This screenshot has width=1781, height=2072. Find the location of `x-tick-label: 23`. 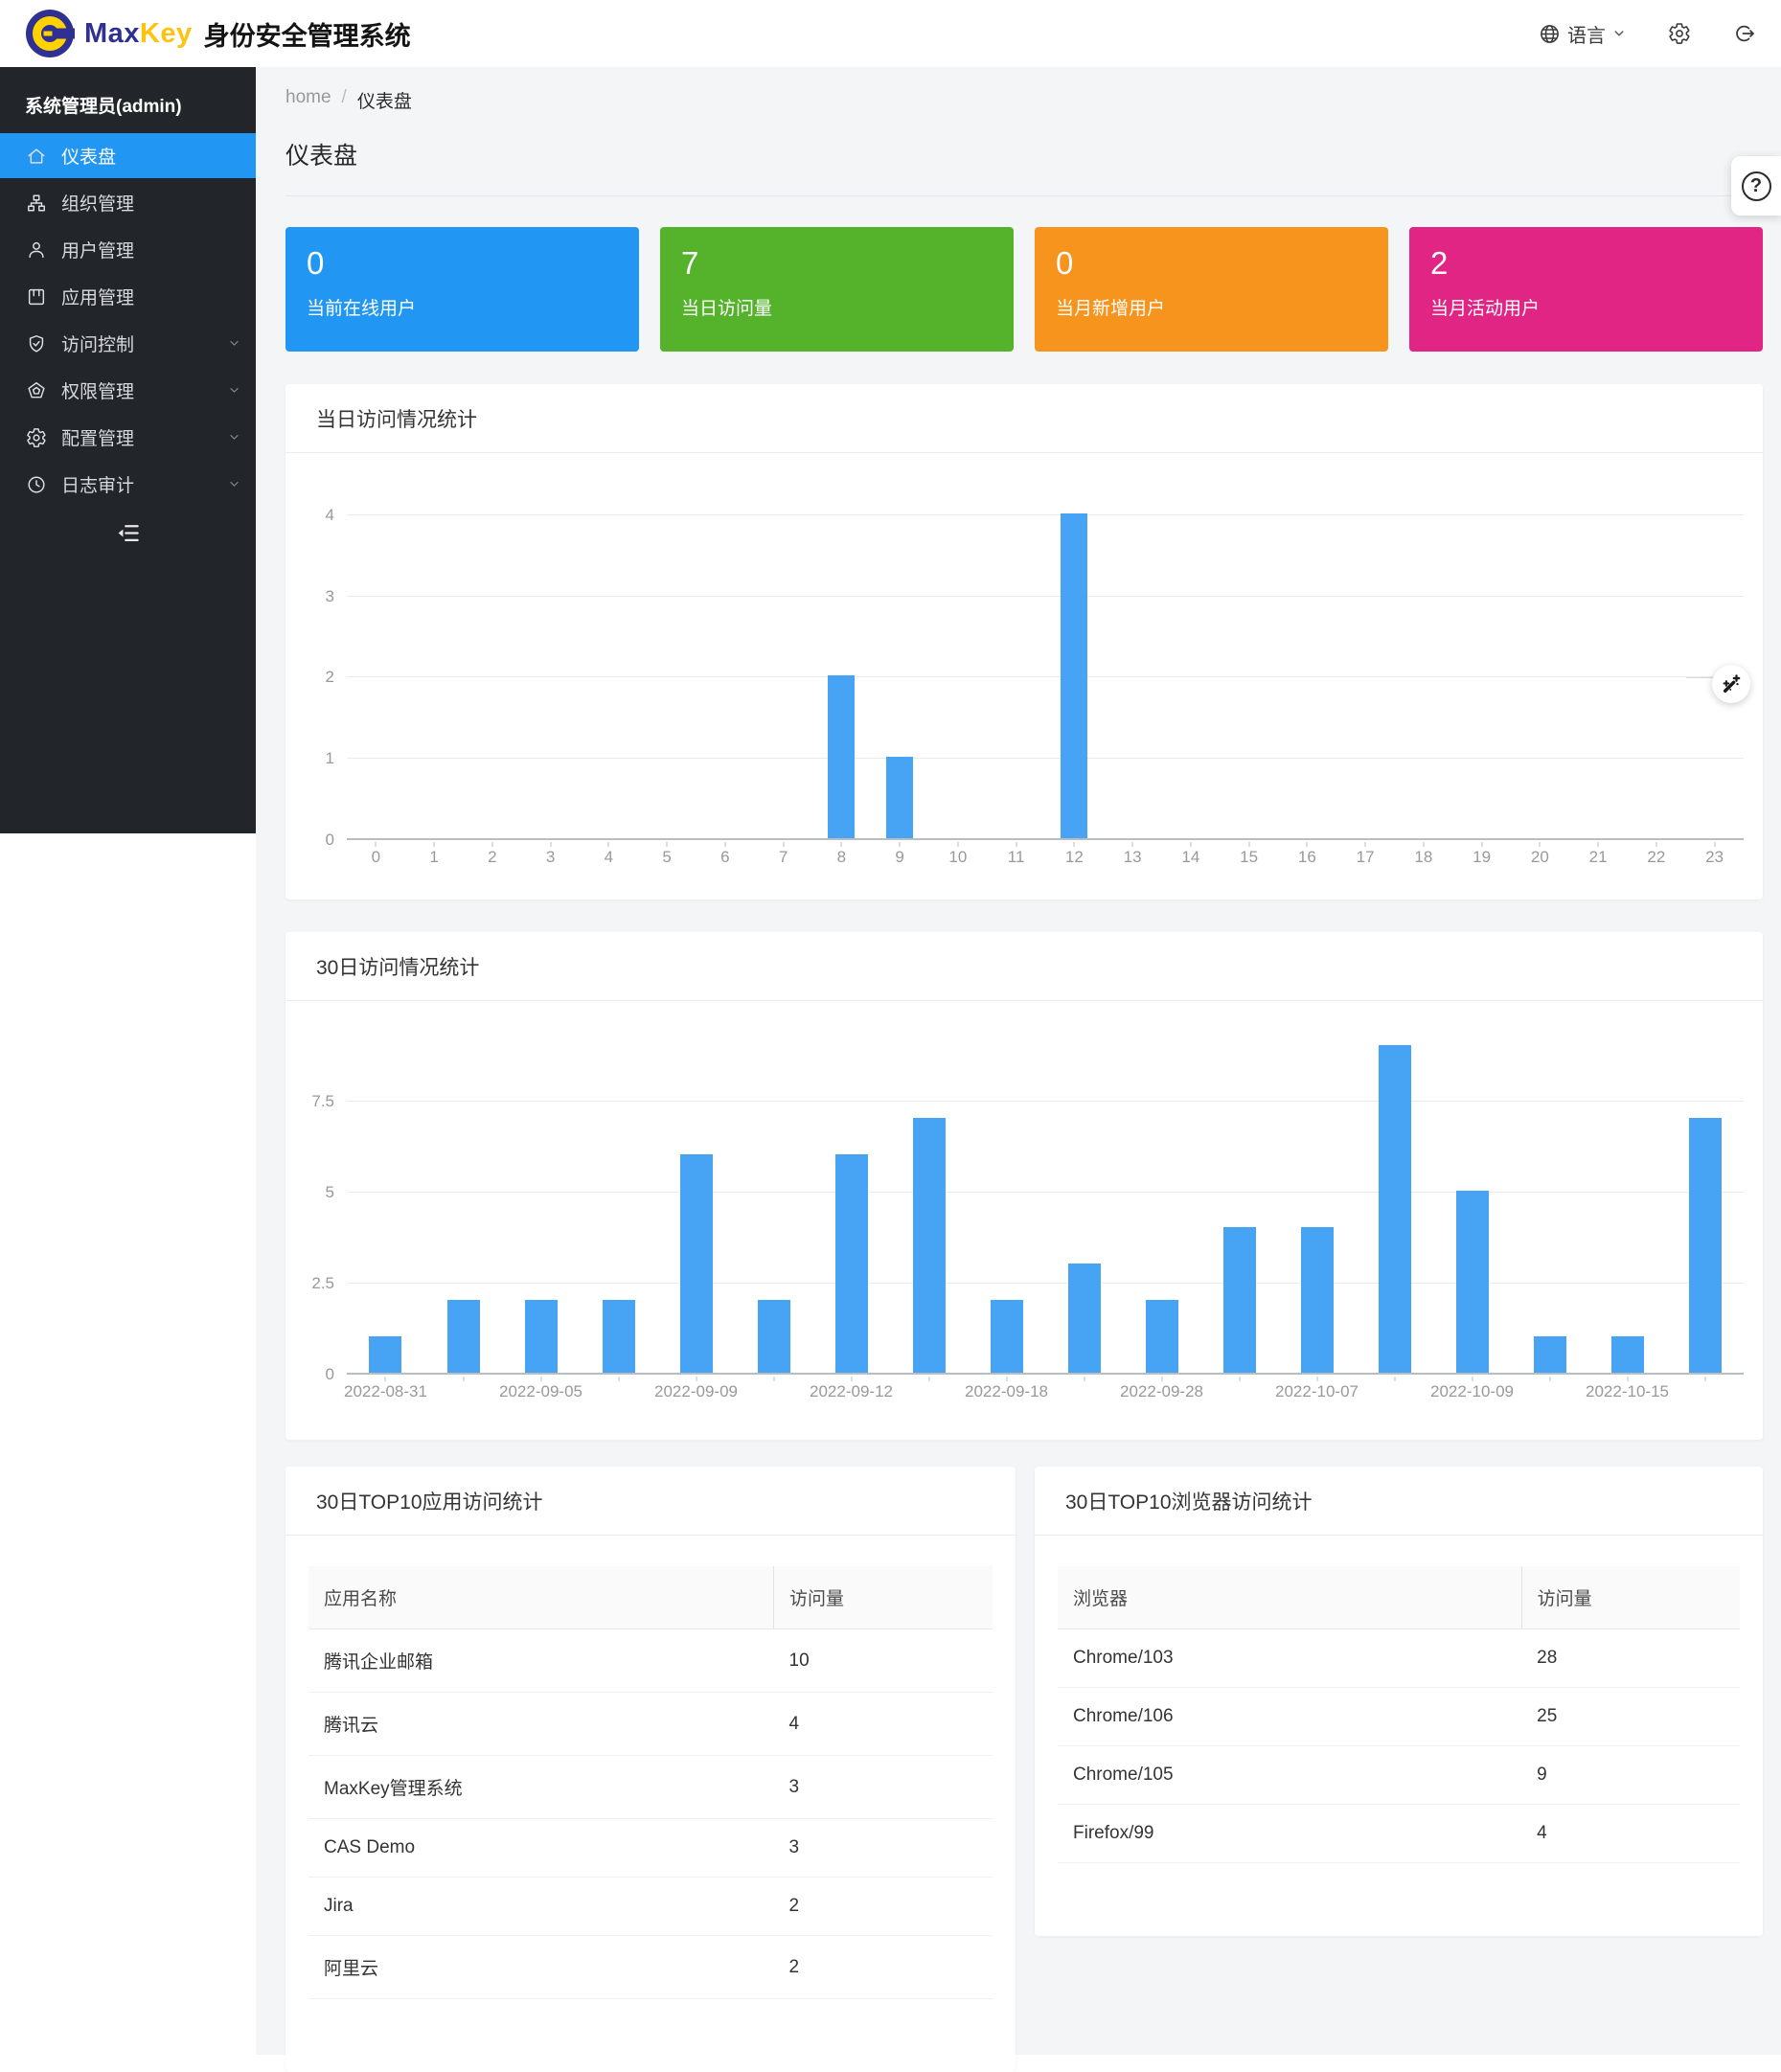

x-tick-label: 23 is located at coordinates (1714, 857).